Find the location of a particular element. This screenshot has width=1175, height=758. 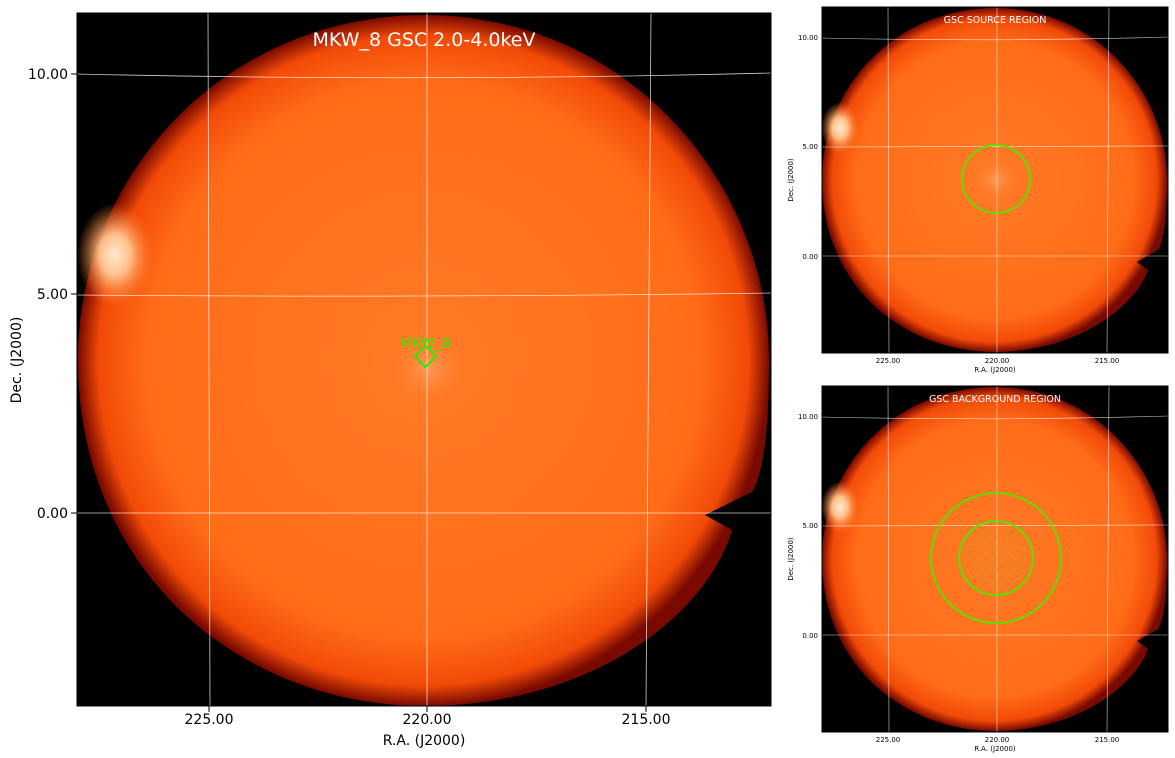

main-xtick-label-1: 225.00 is located at coordinates (209, 720).